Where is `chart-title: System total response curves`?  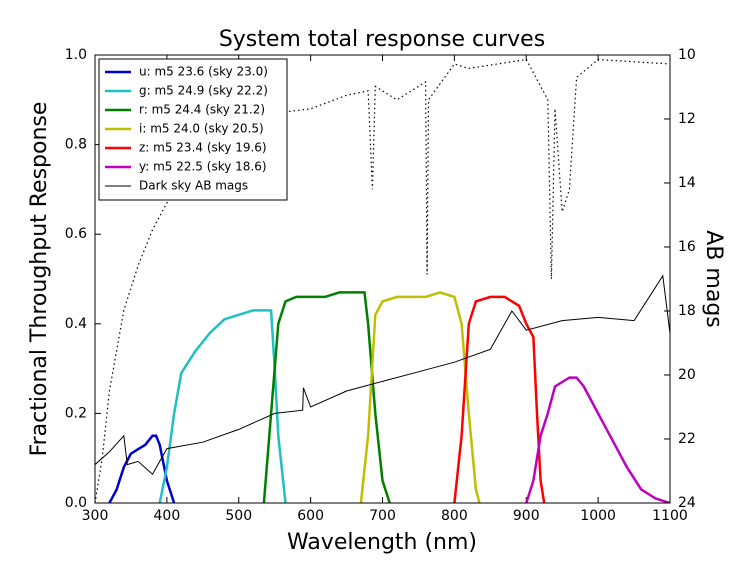
chart-title: System total response curves is located at coordinates (382, 39).